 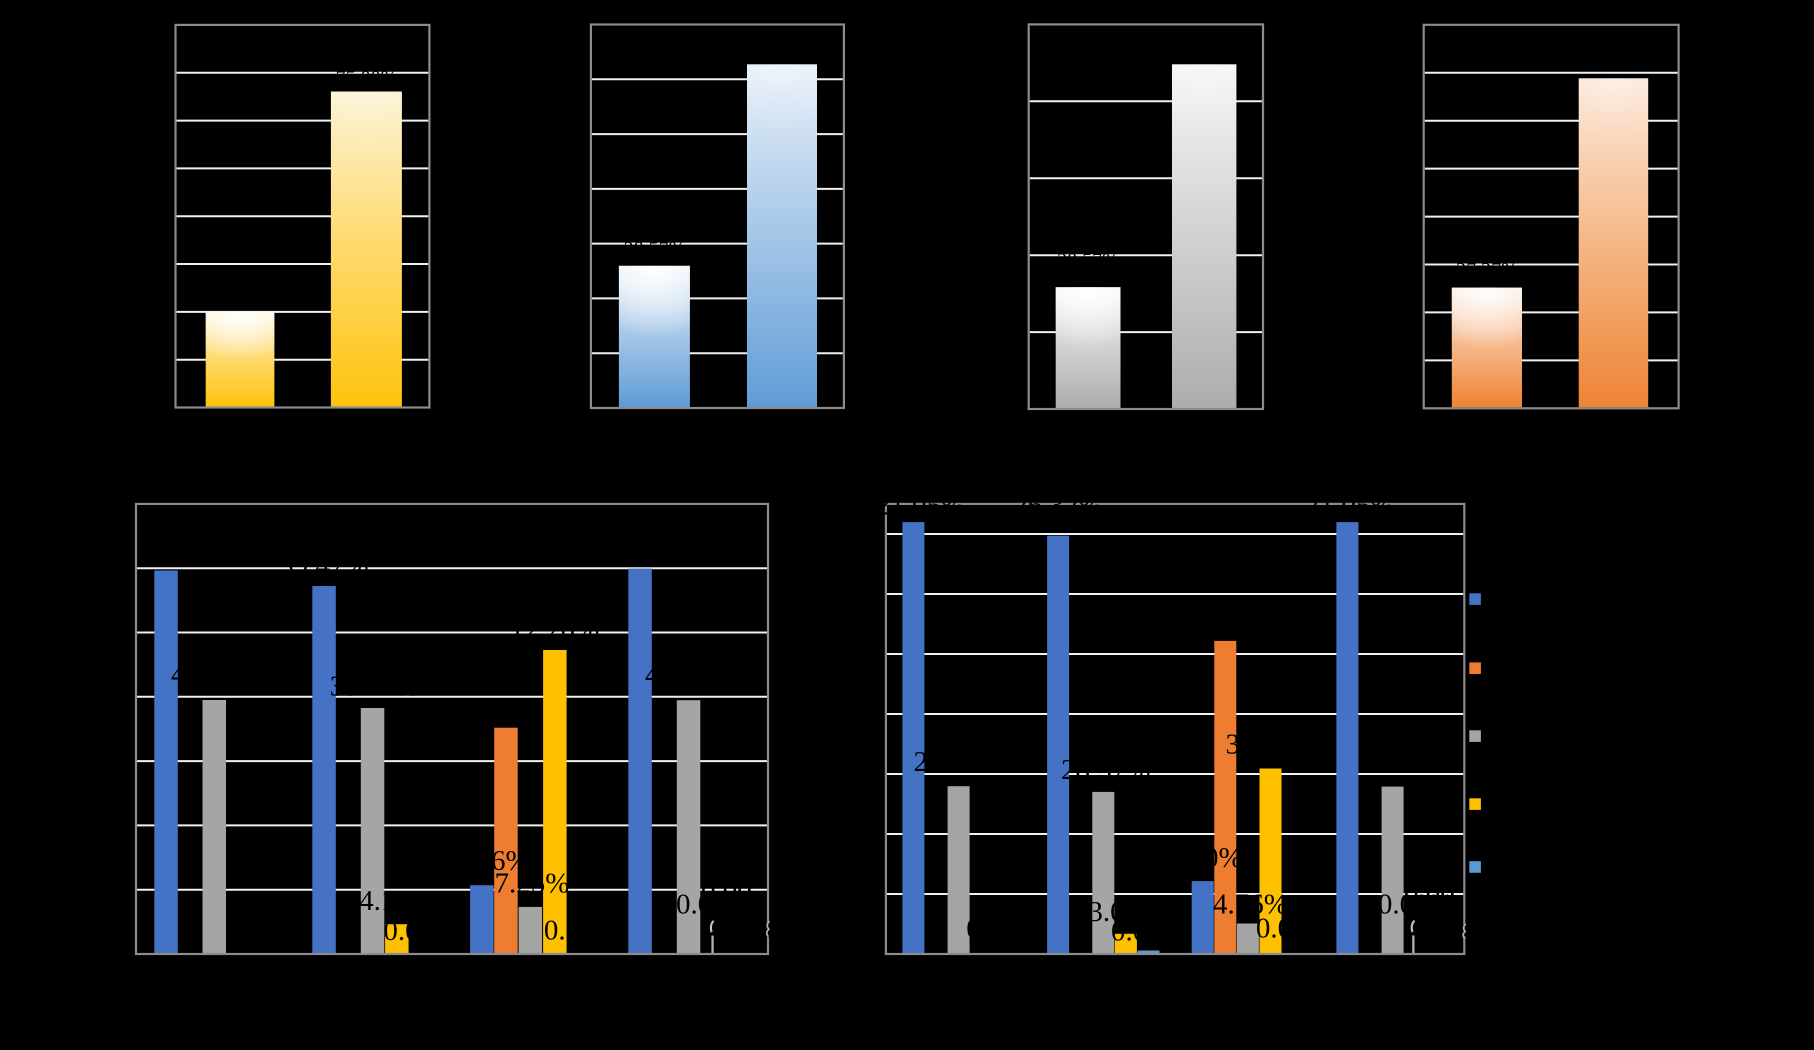 What do you see at coordinates (367, 78) in the screenshot?
I see `svg-text: 75.00%` at bounding box center [367, 78].